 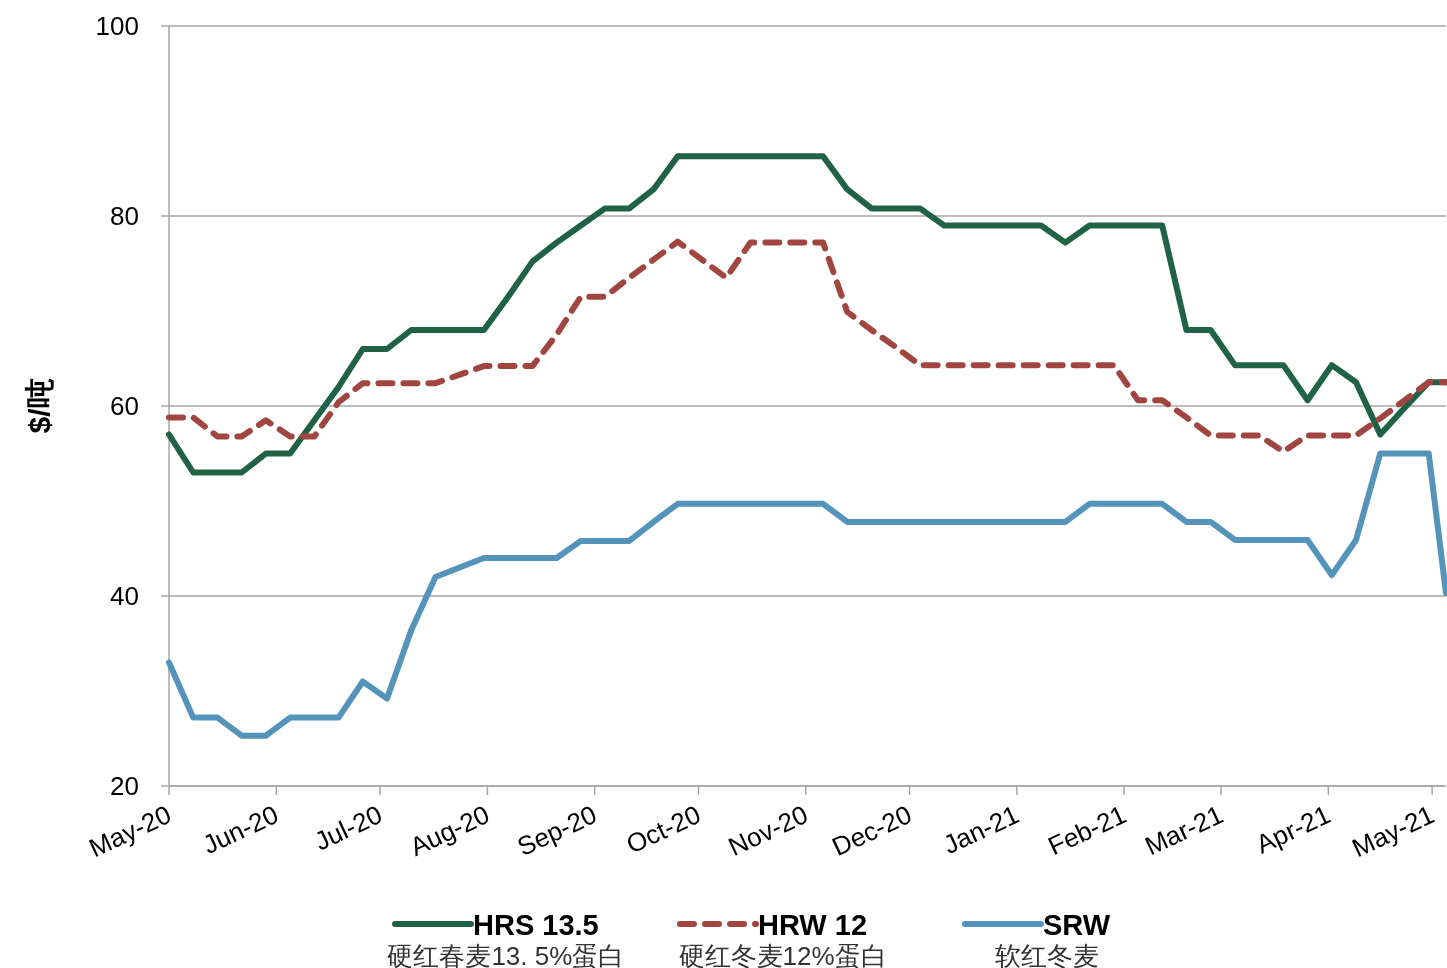 What do you see at coordinates (117, 26) in the screenshot?
I see `y-tick-label: 100` at bounding box center [117, 26].